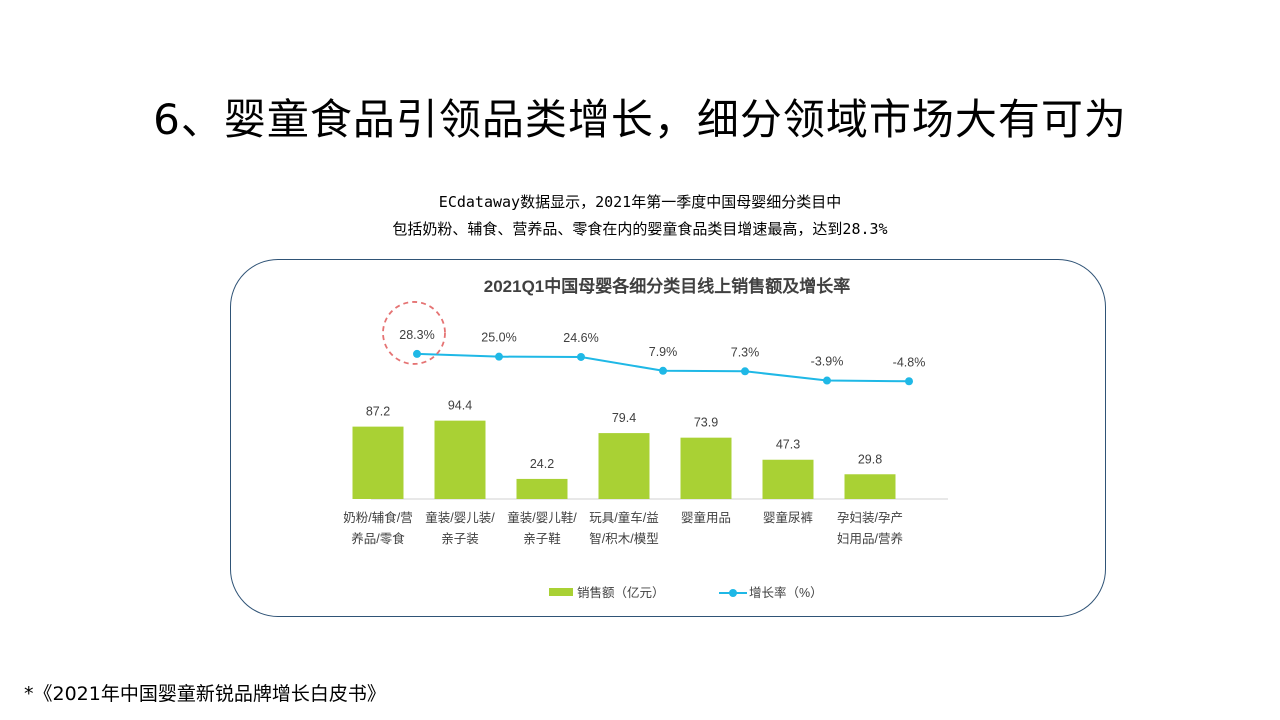 Image resolution: width=1280 pixels, height=720 pixels. Describe the element at coordinates (580, 338) in the screenshot. I see `growth-value-label: 24.6%` at that location.